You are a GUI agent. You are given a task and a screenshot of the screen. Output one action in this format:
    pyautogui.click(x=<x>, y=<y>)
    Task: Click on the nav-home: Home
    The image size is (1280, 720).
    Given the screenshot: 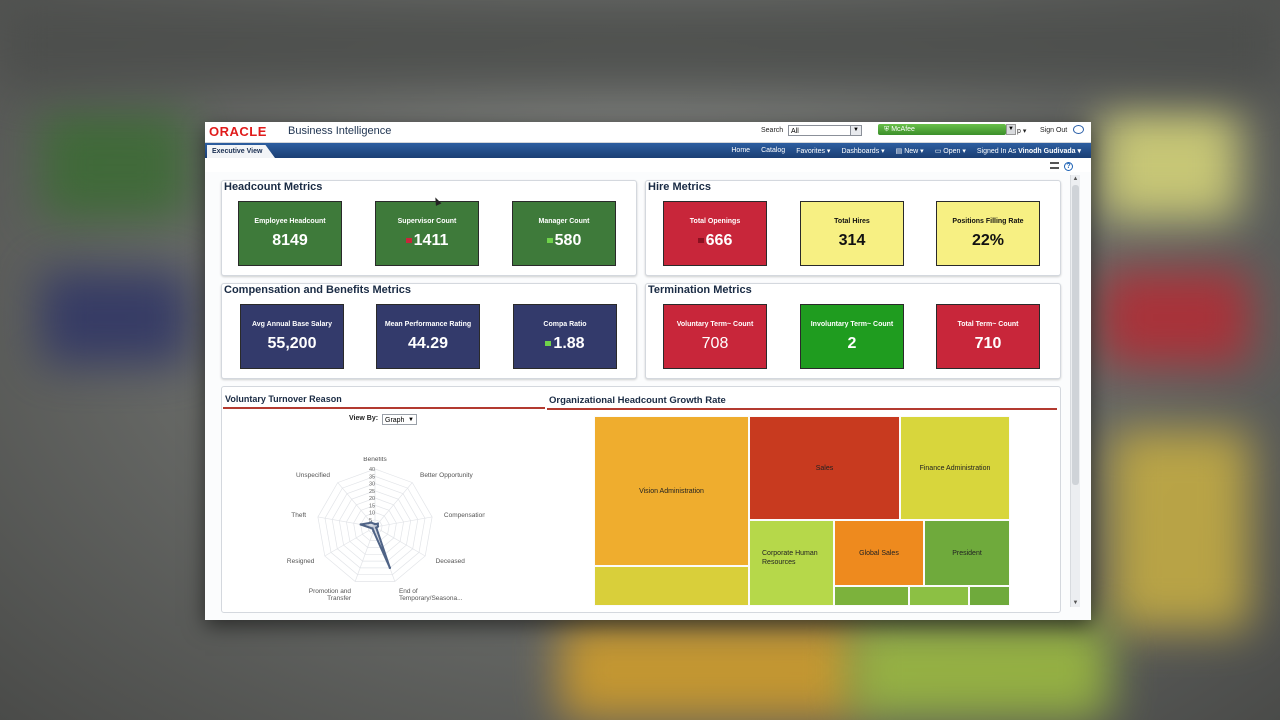 What is the action you would take?
    pyautogui.click(x=741, y=150)
    